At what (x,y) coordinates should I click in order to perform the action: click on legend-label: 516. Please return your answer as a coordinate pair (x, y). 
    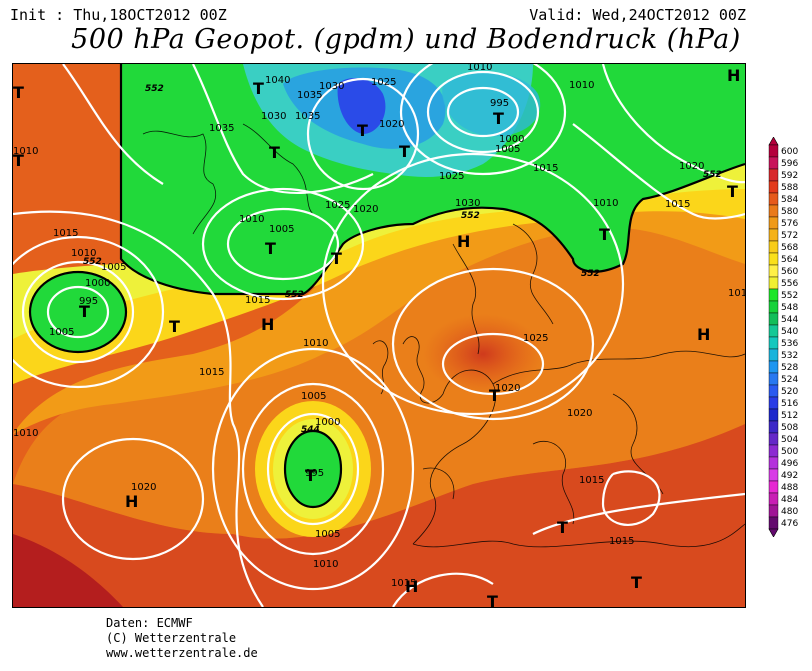
    Looking at the image, I should click on (789, 404).